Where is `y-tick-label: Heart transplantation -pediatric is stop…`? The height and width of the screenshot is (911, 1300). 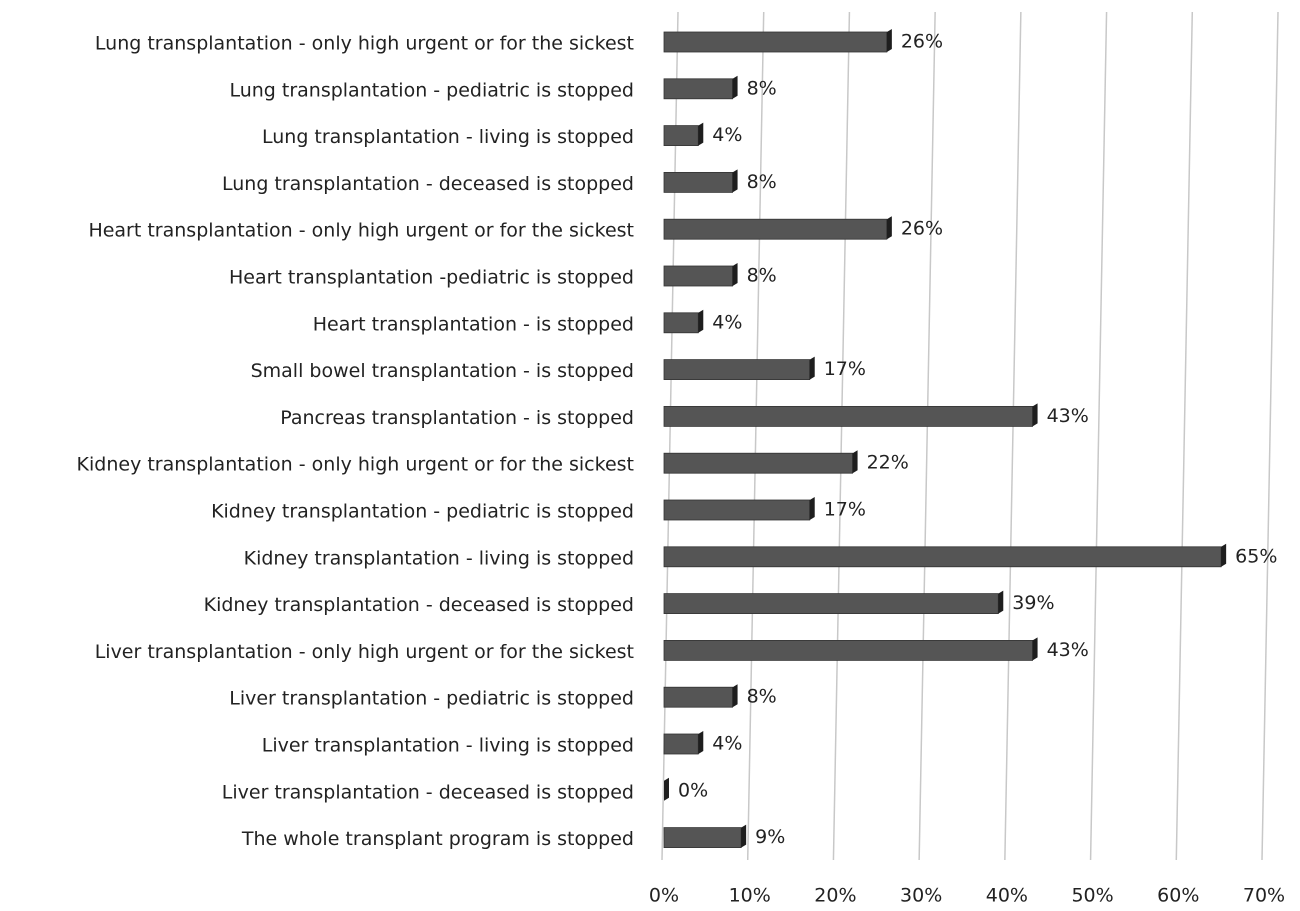 y-tick-label: Heart transplantation -pediatric is stop… is located at coordinates (431, 278).